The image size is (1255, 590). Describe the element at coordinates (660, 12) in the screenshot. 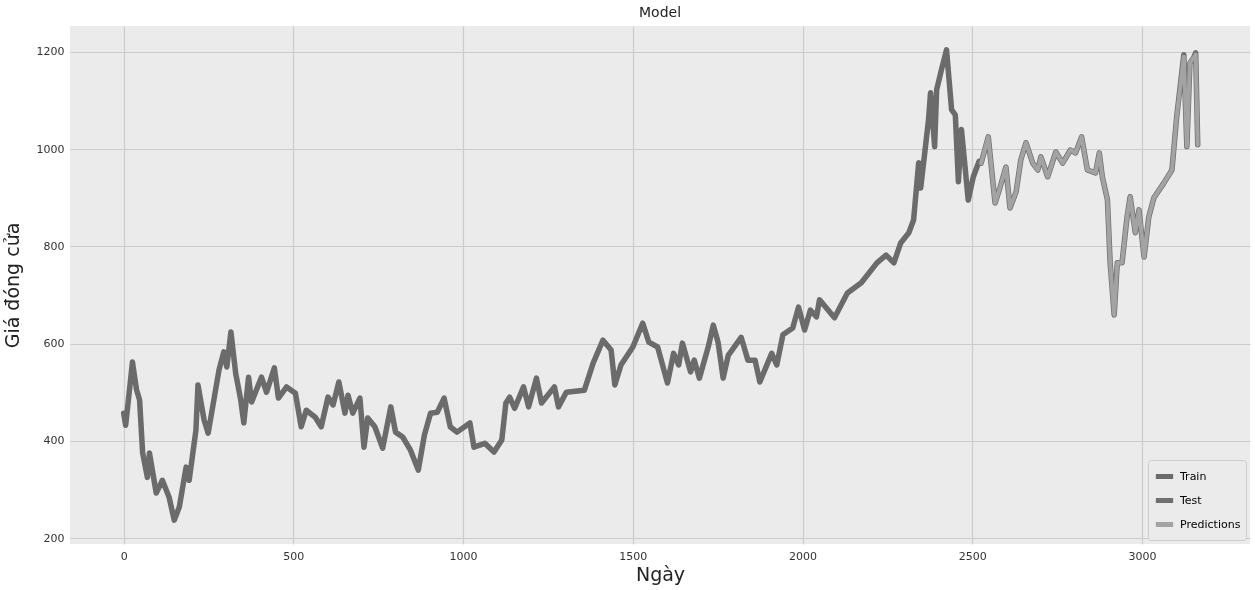

I see `chart-title: Model` at that location.